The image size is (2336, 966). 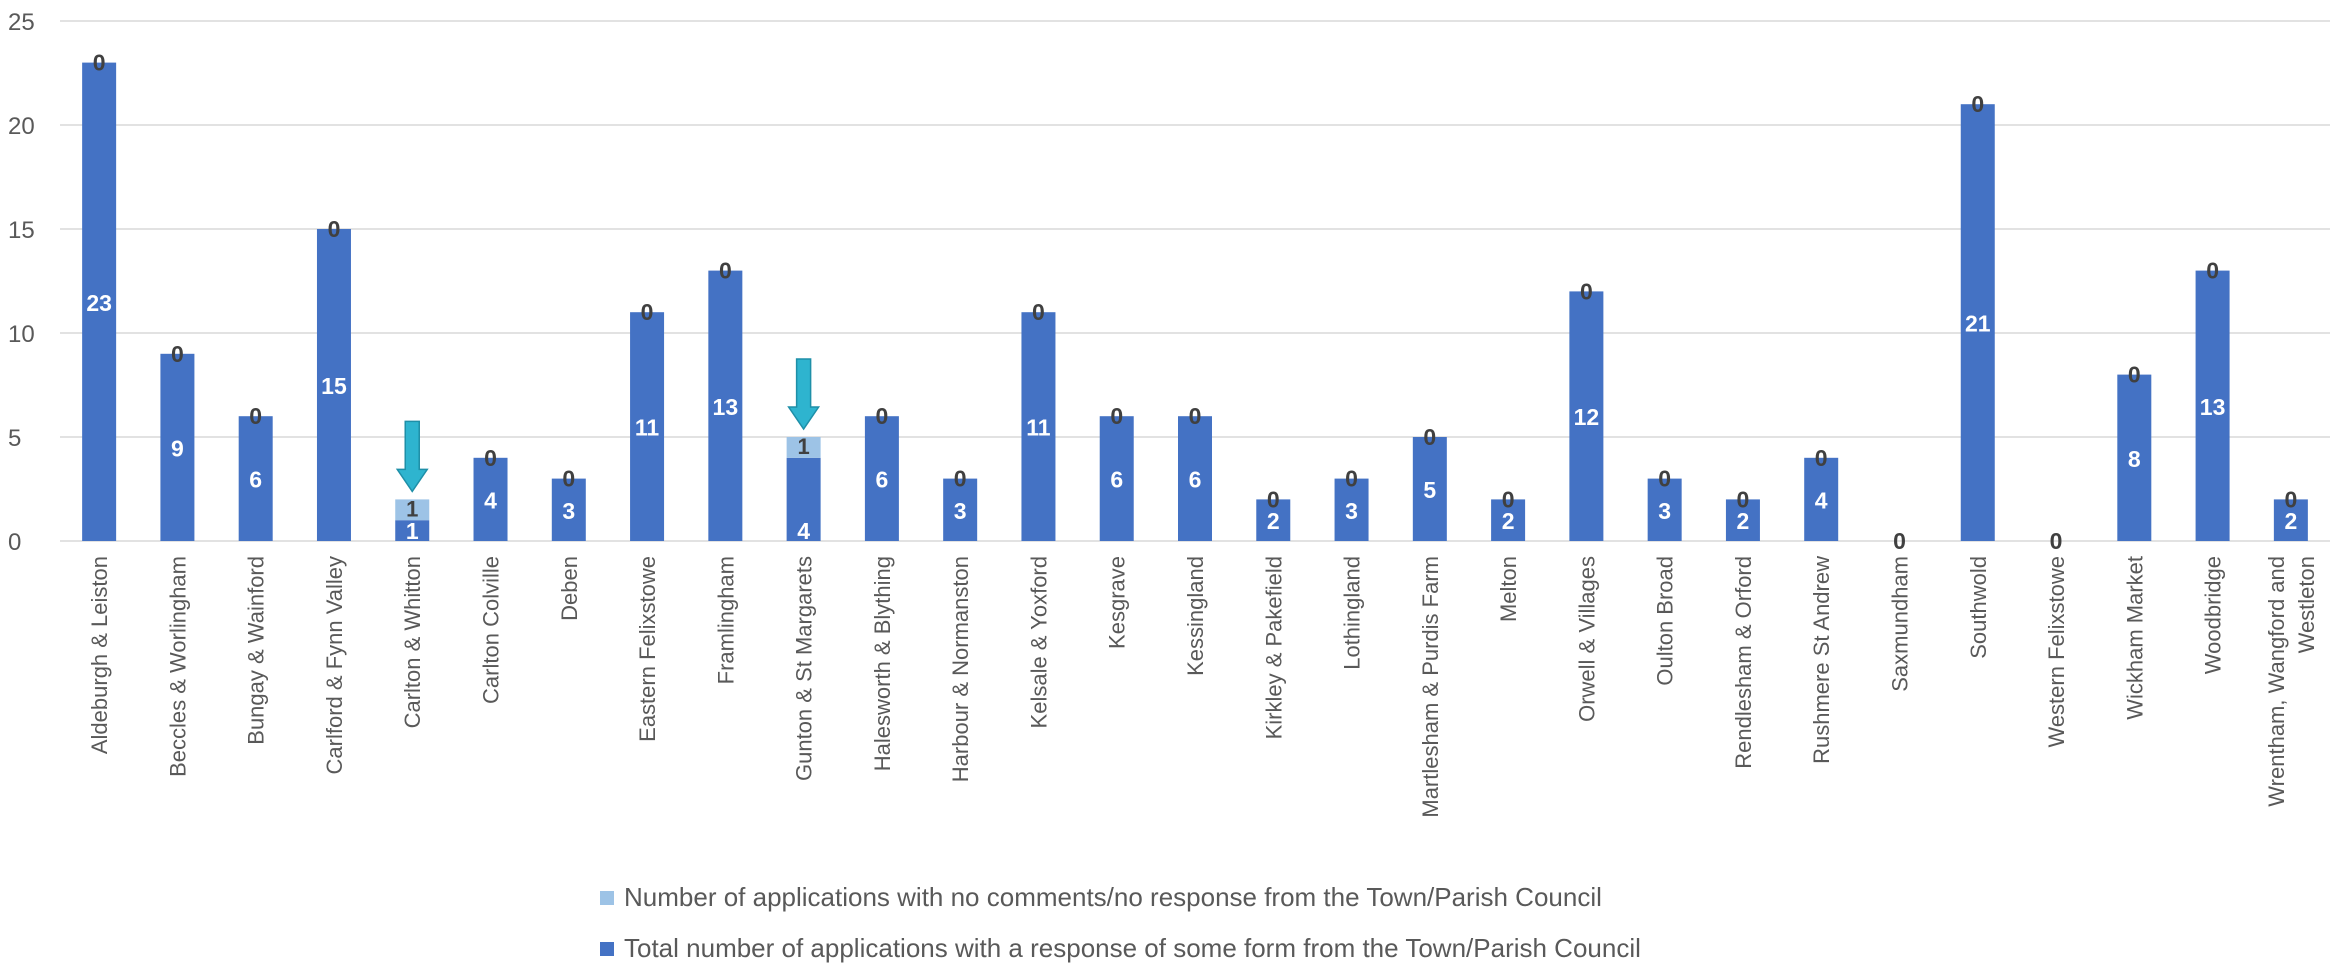 I want to click on category-label-line: Rushmere St Andrew, so click(x=1821, y=660).